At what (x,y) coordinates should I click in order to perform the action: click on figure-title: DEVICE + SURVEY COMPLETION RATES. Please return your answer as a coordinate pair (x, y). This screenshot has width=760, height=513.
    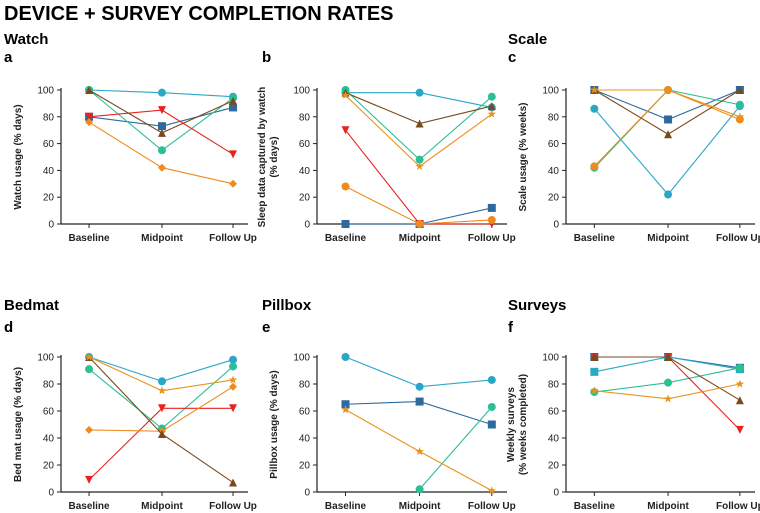
    Looking at the image, I should click on (199, 14).